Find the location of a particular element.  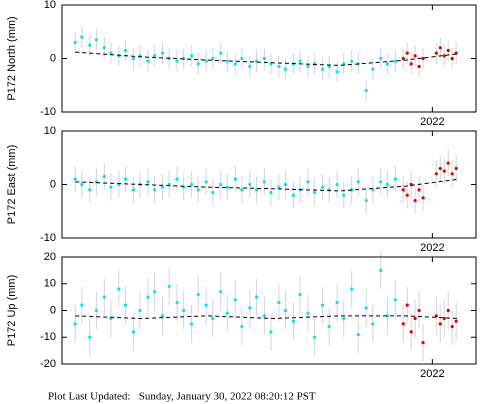

y-axis-label: P172 Up (mm) is located at coordinates (12, 311).